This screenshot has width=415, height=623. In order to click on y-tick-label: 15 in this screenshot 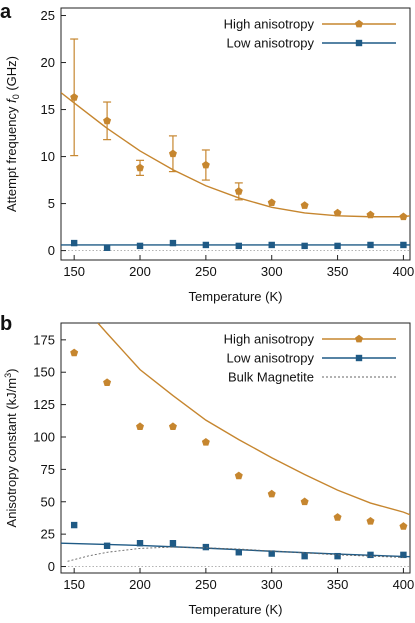, I will do `click(48, 109)`.